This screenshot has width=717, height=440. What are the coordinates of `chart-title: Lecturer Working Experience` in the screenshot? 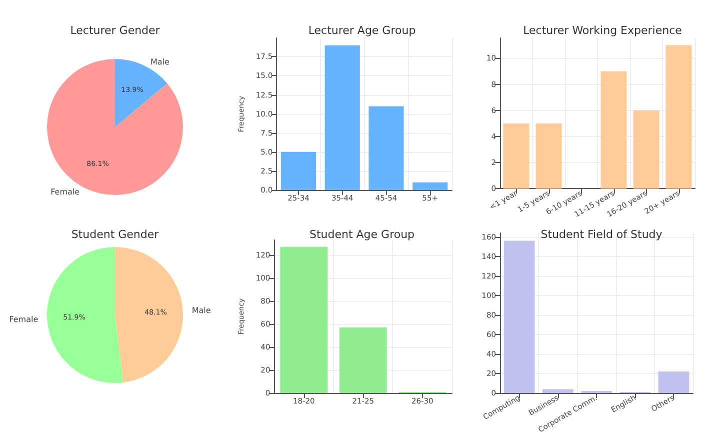 It's located at (602, 30).